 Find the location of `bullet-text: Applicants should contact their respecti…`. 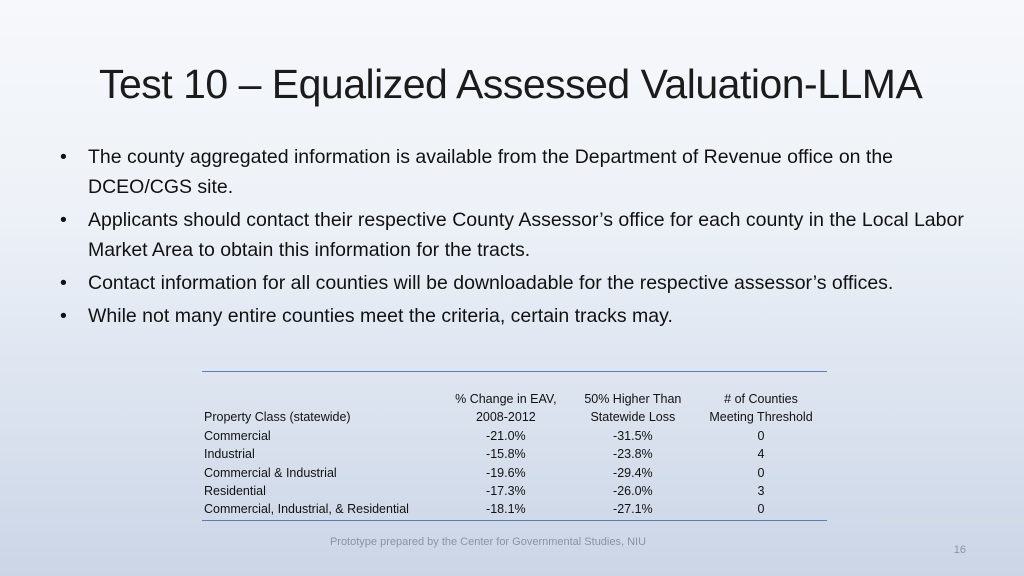

bullet-text: Applicants should contact their respecti… is located at coordinates (526, 235).